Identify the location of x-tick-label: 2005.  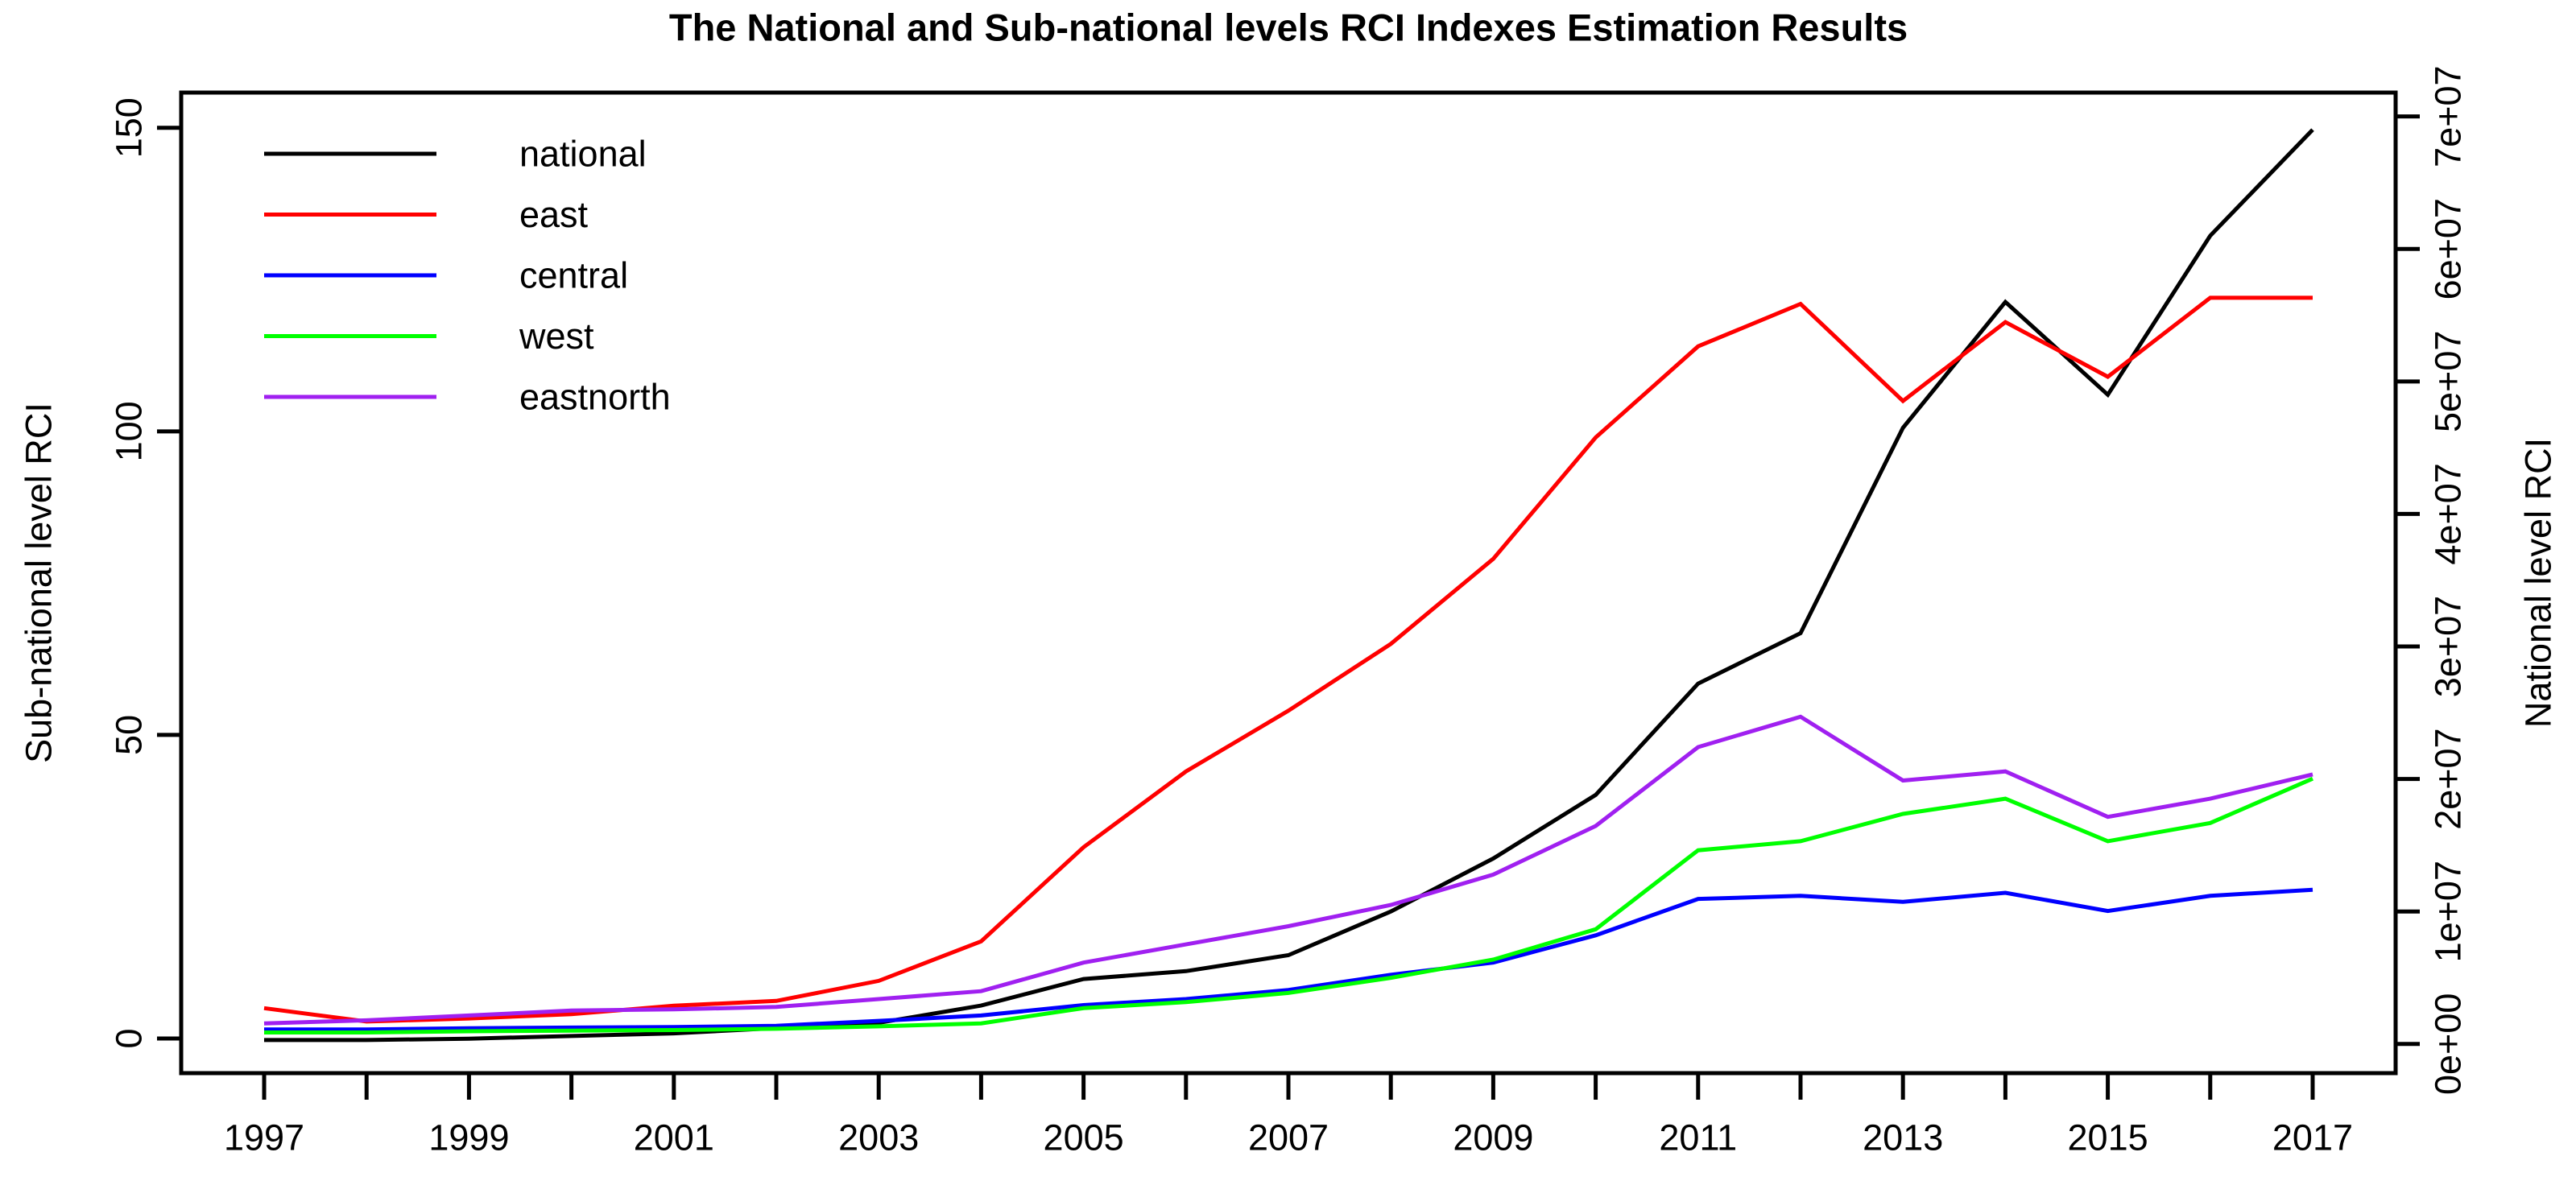
(1084, 1137).